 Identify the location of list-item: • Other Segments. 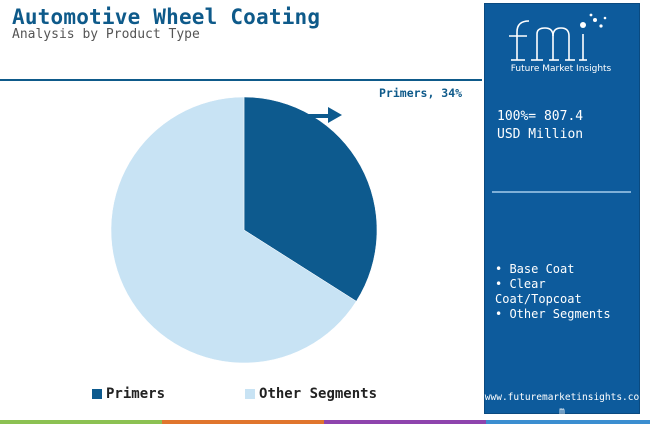
(553, 314).